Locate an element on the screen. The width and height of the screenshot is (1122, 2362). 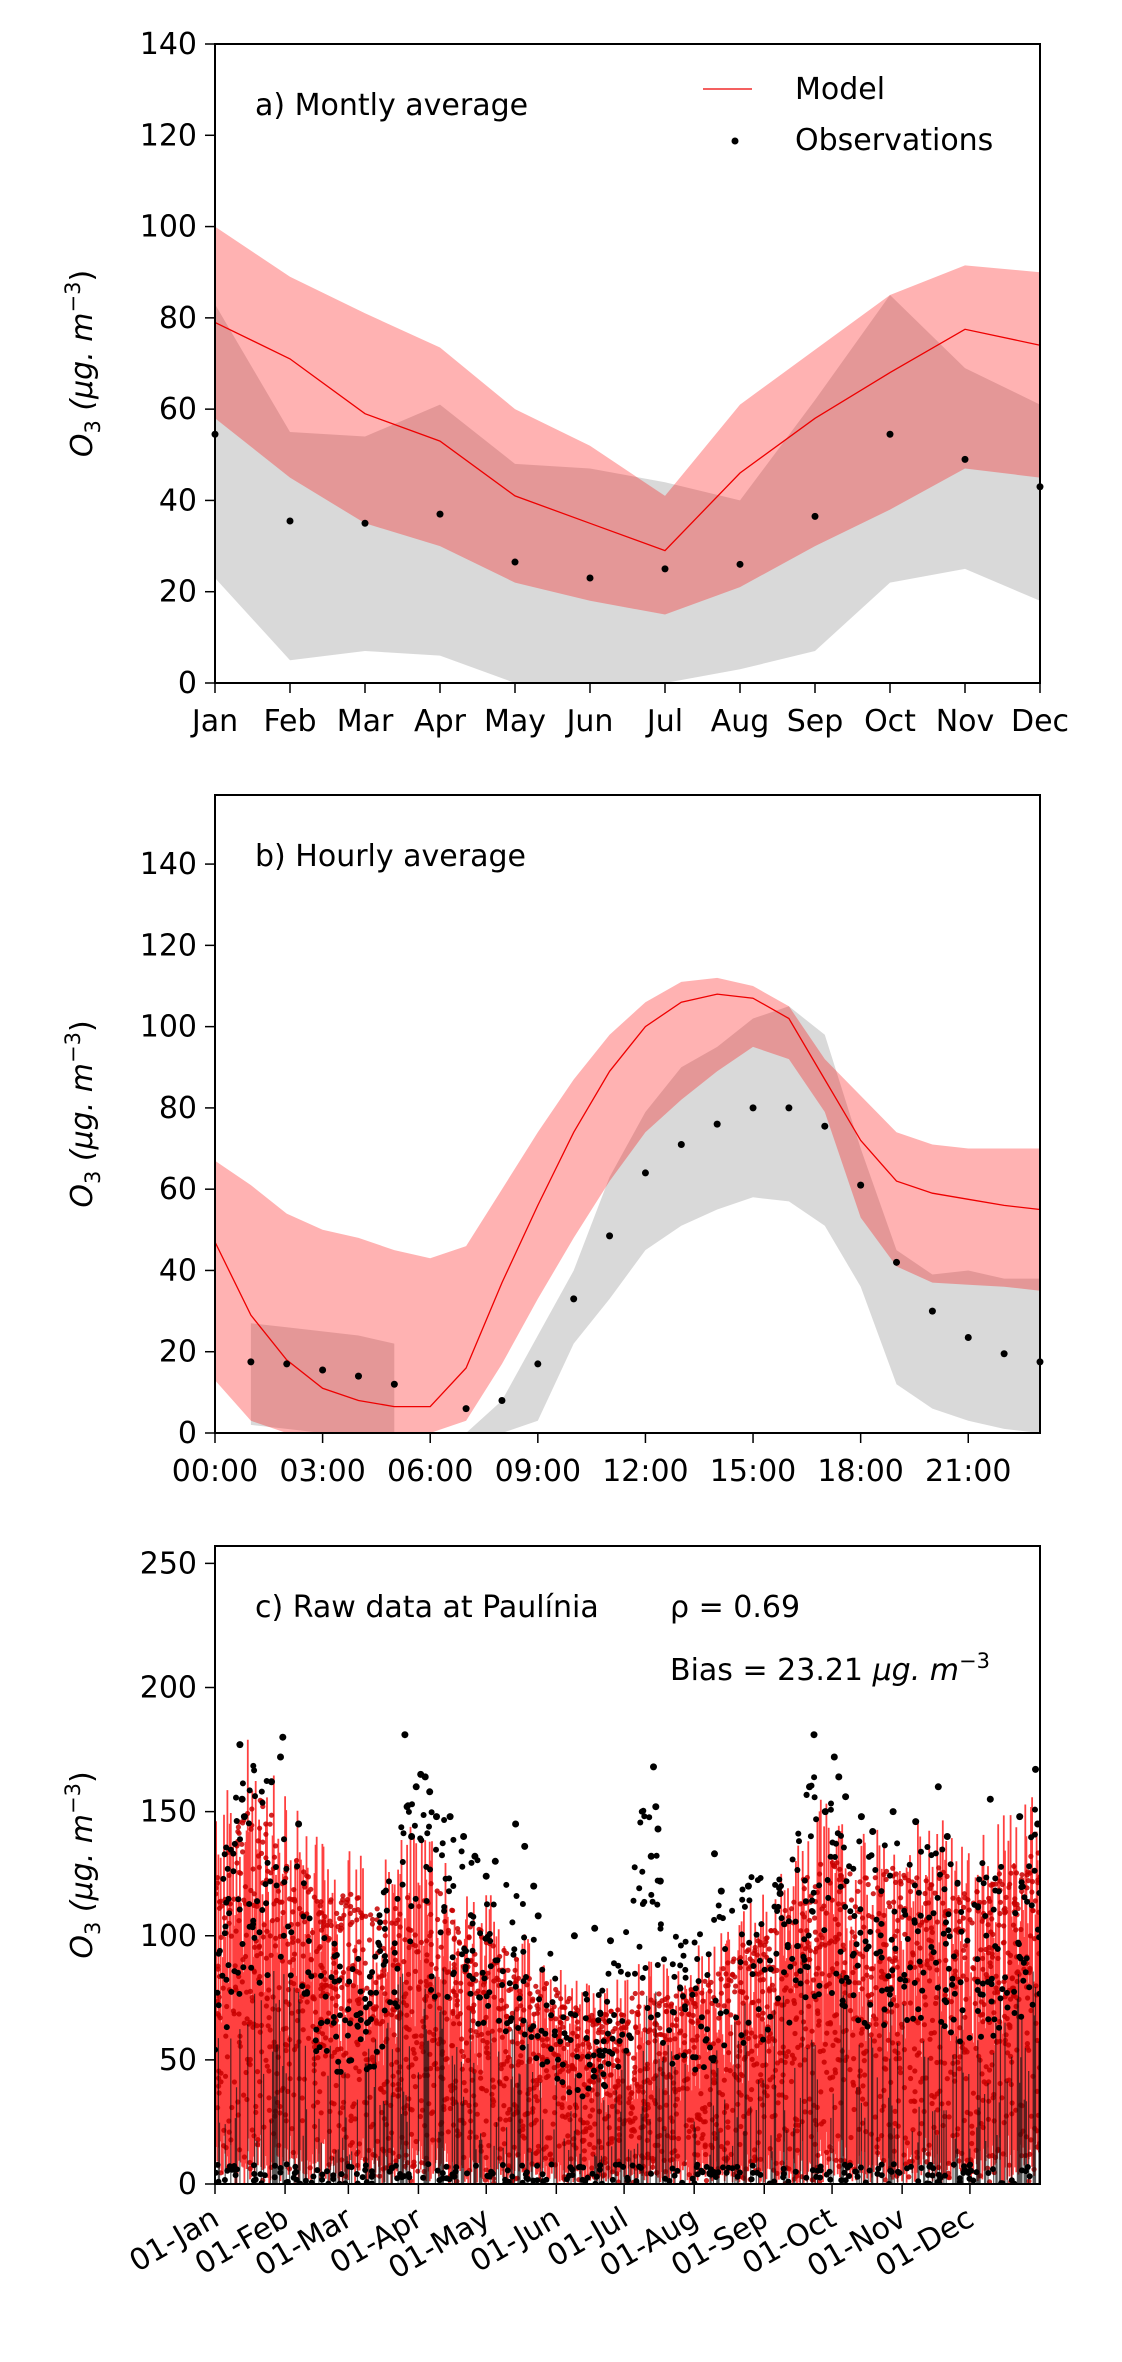
y-tick-label: 140 is located at coordinates (168, 44).